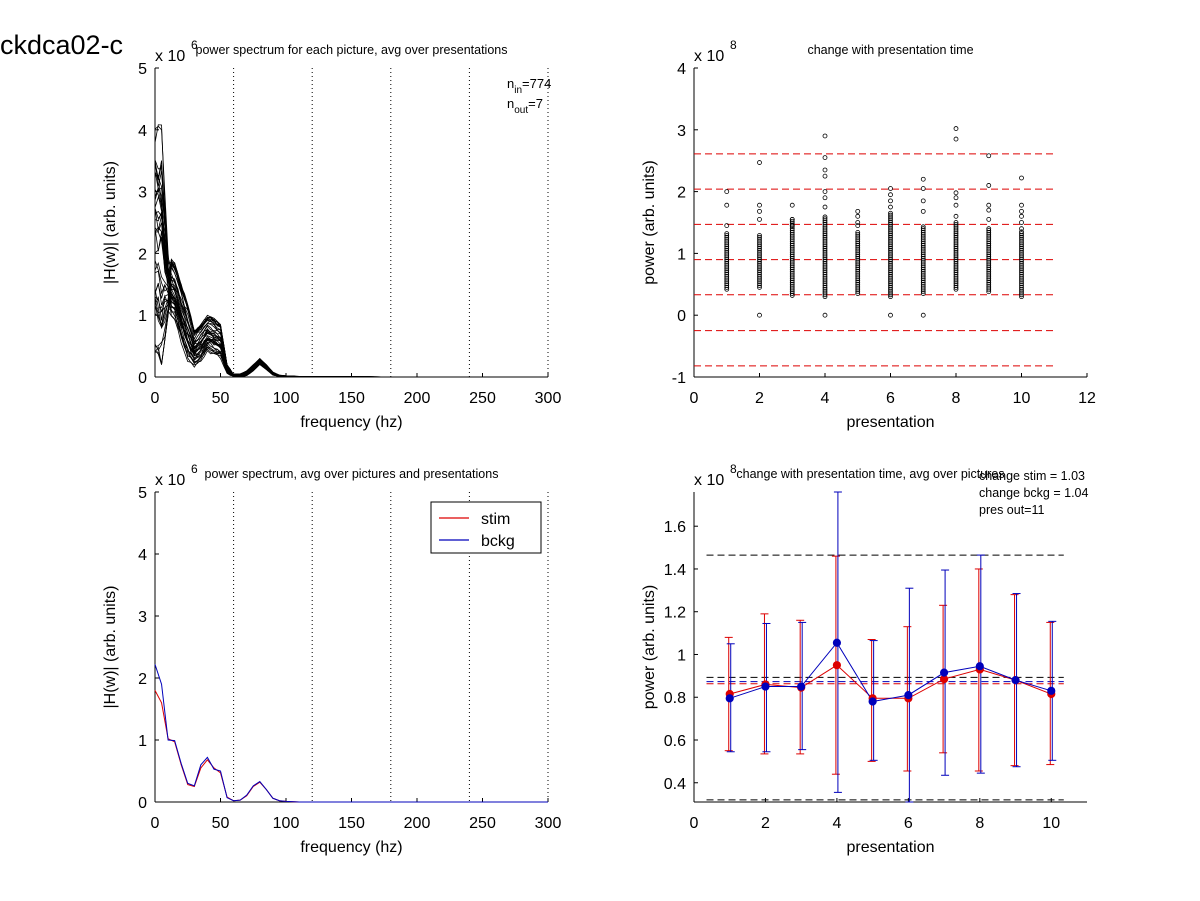 The height and width of the screenshot is (901, 1200). What do you see at coordinates (675, 527) in the screenshot?
I see `y-tick-label: 1.6` at bounding box center [675, 527].